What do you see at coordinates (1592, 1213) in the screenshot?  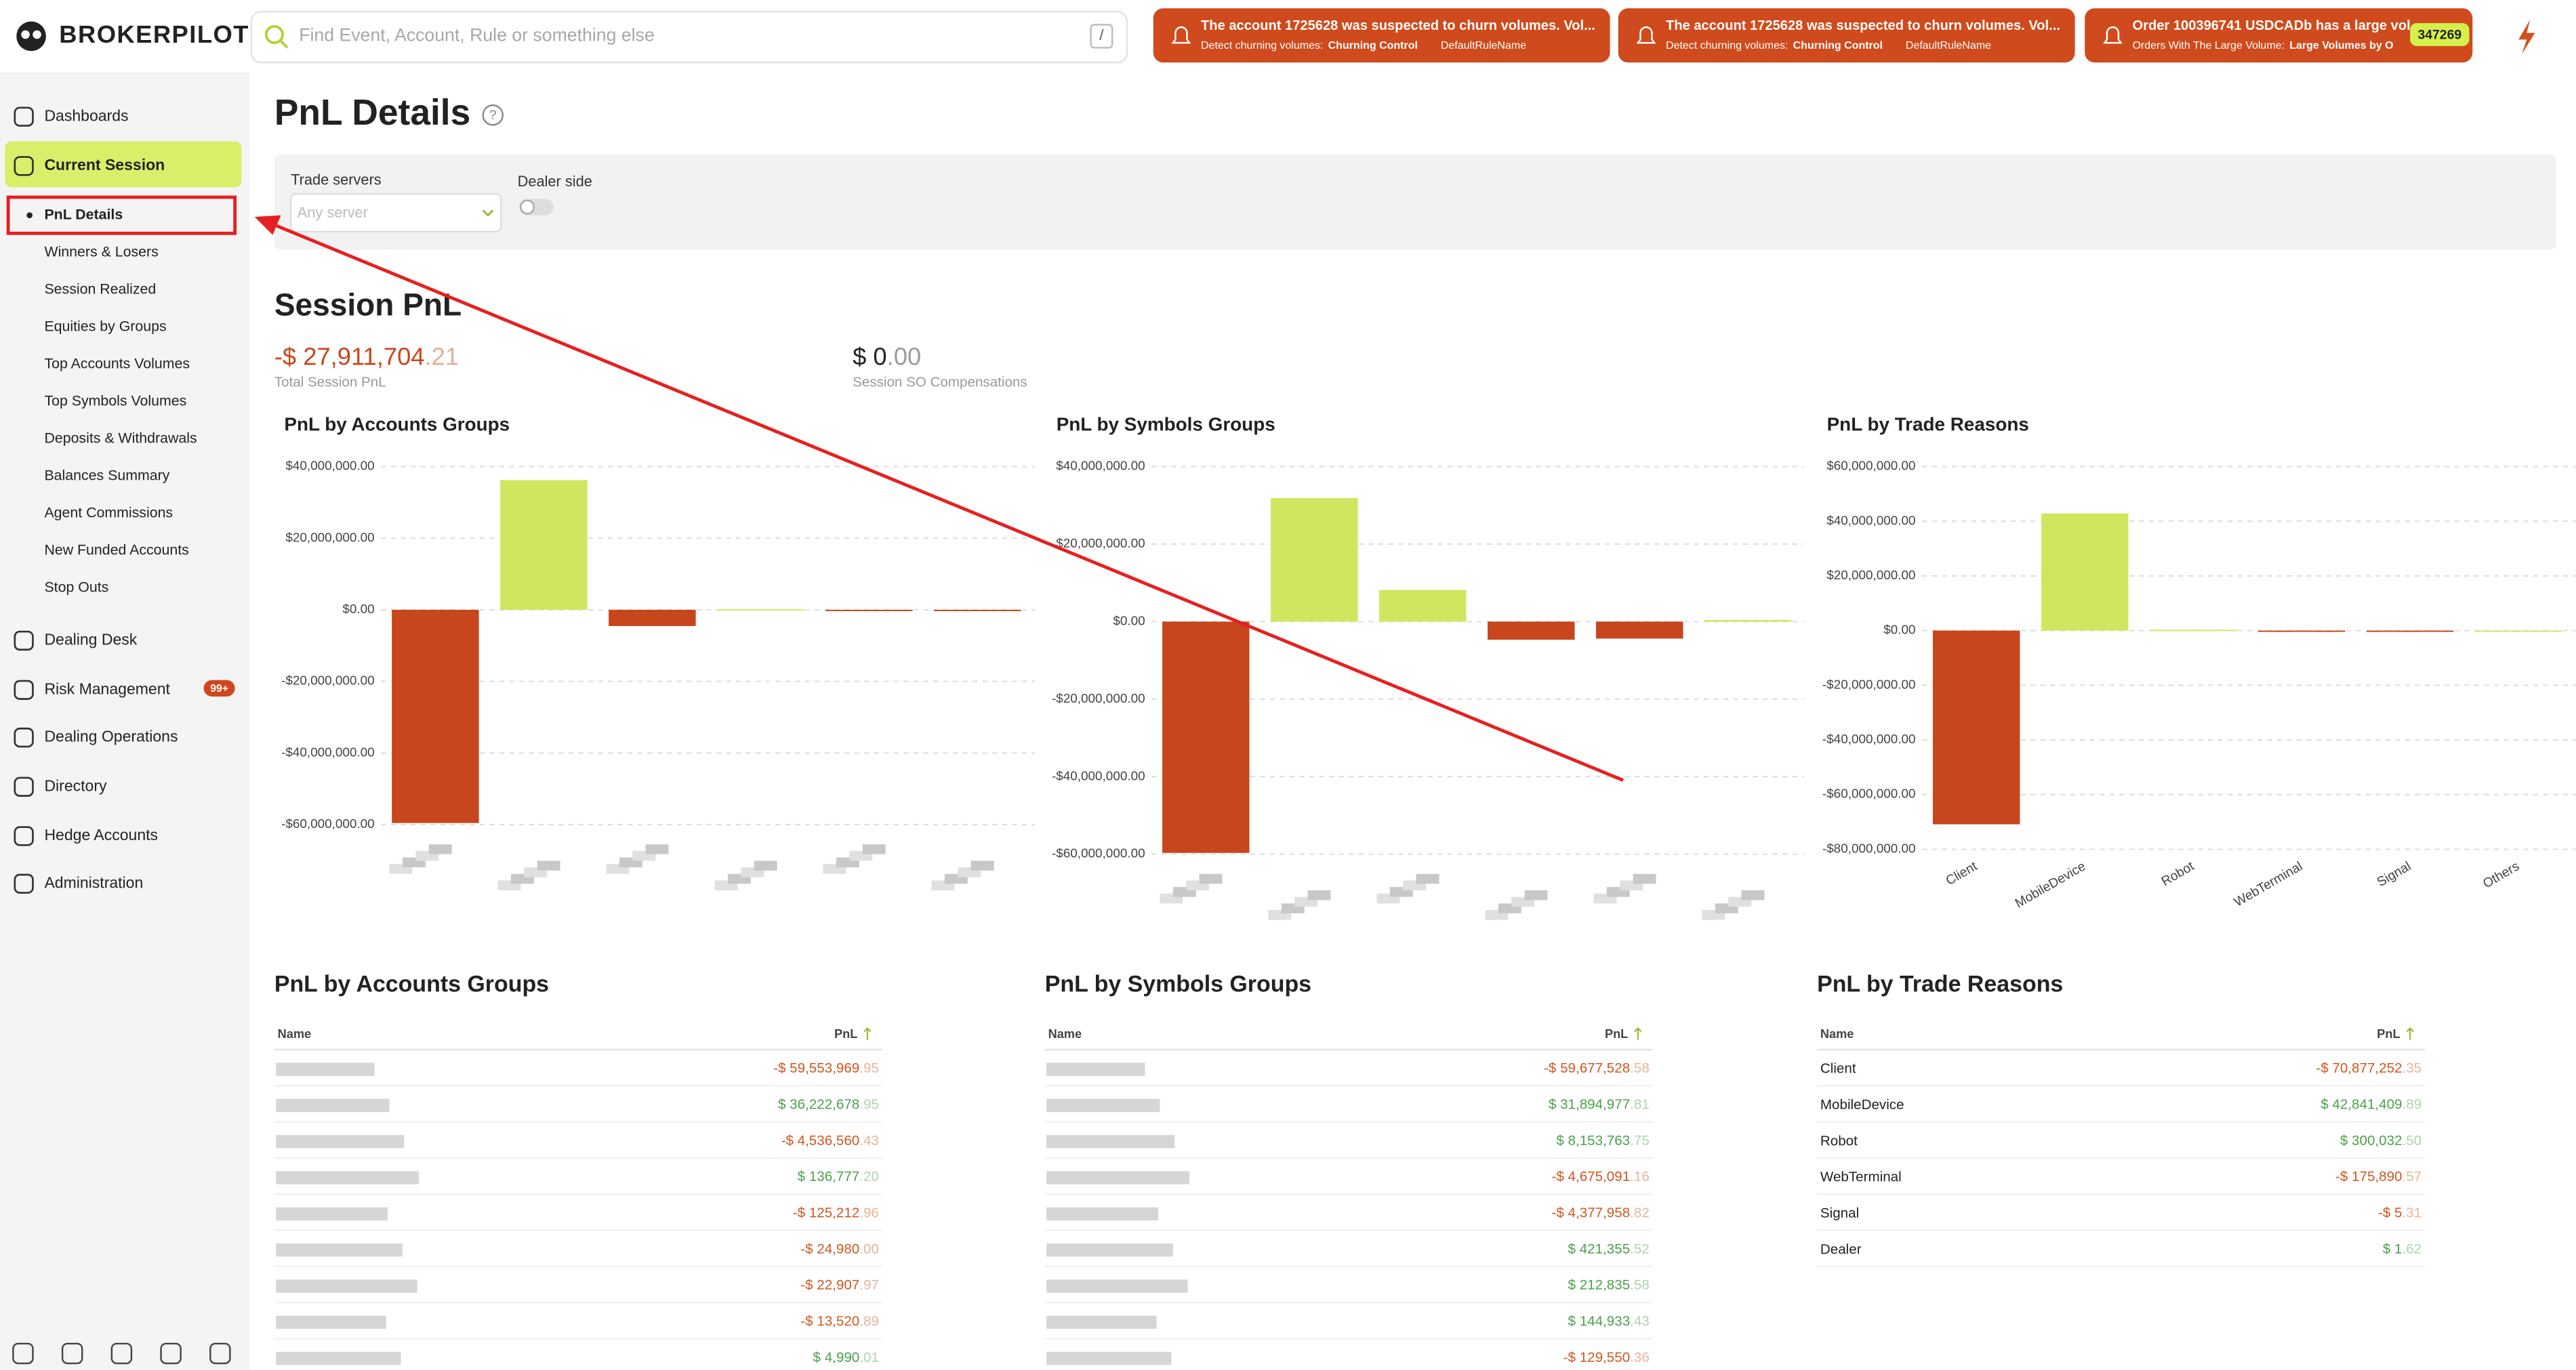 I see `amount: -$ 4,377,958` at bounding box center [1592, 1213].